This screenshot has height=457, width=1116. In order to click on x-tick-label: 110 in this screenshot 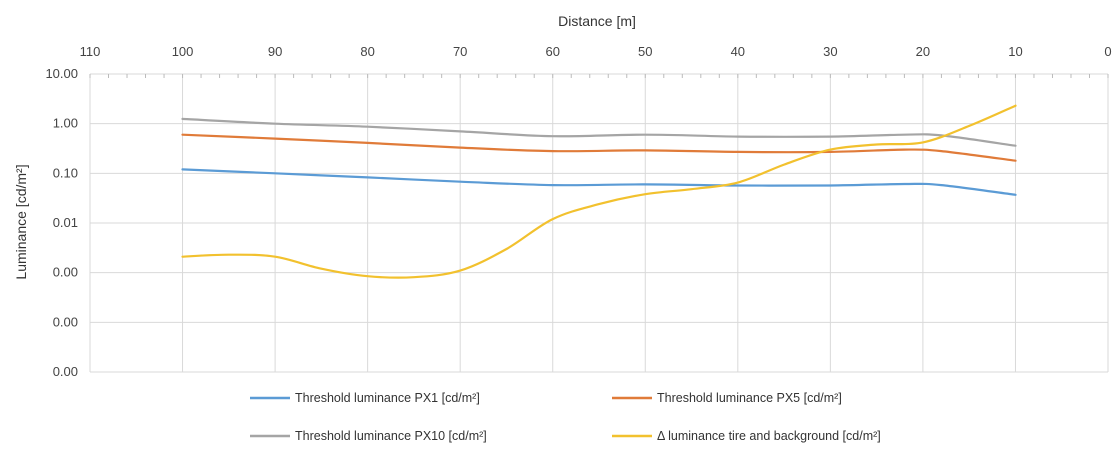, I will do `click(90, 51)`.